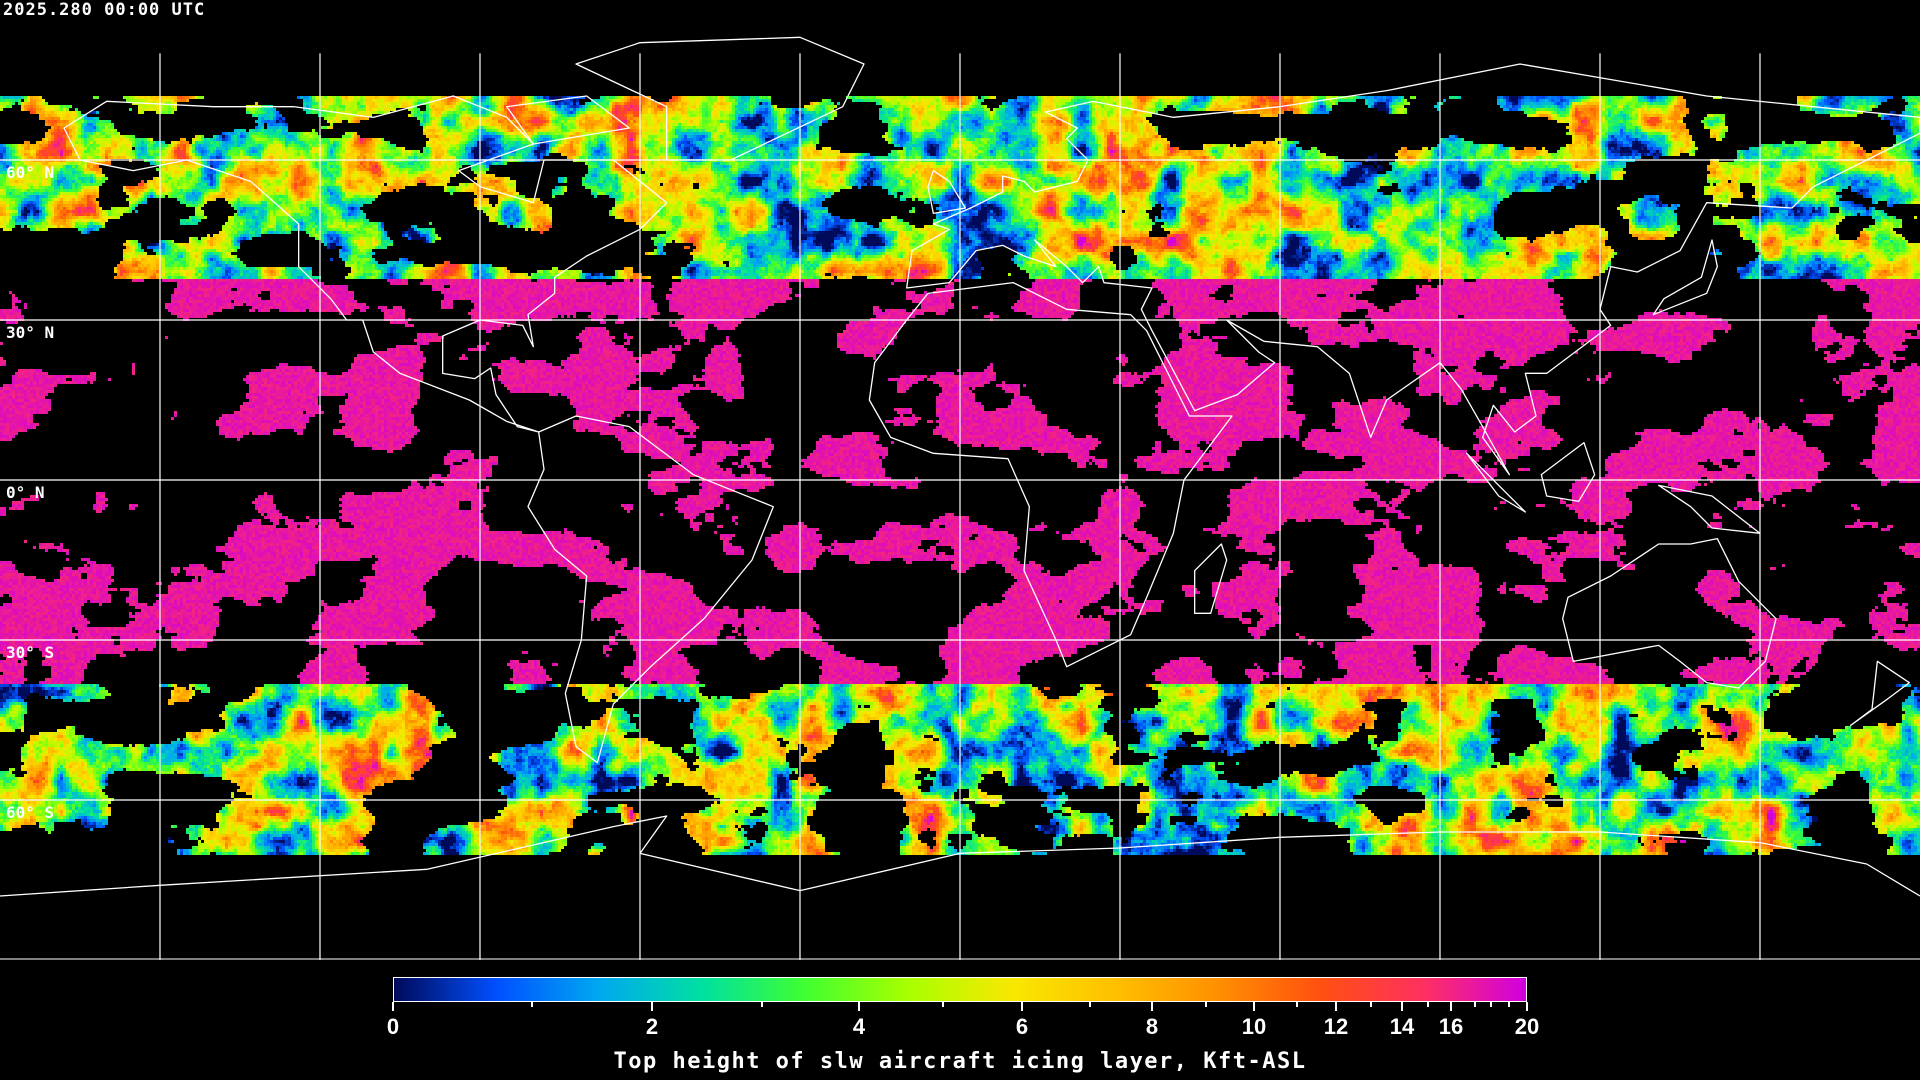 The width and height of the screenshot is (1920, 1080). I want to click on lat-label-30s: 30° S, so click(30, 652).